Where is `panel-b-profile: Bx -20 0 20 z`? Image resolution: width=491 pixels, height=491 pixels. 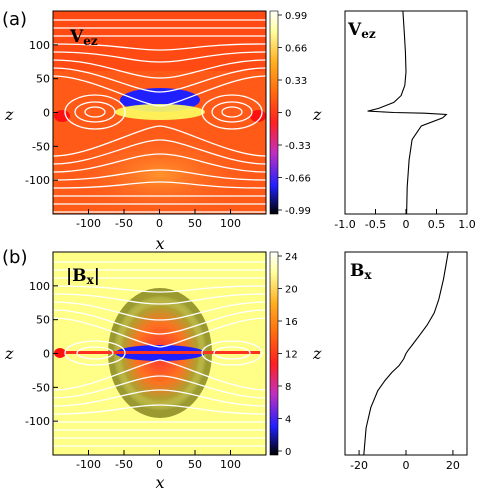 panel-b-profile: Bx -20 0 20 z is located at coordinates (390, 361).